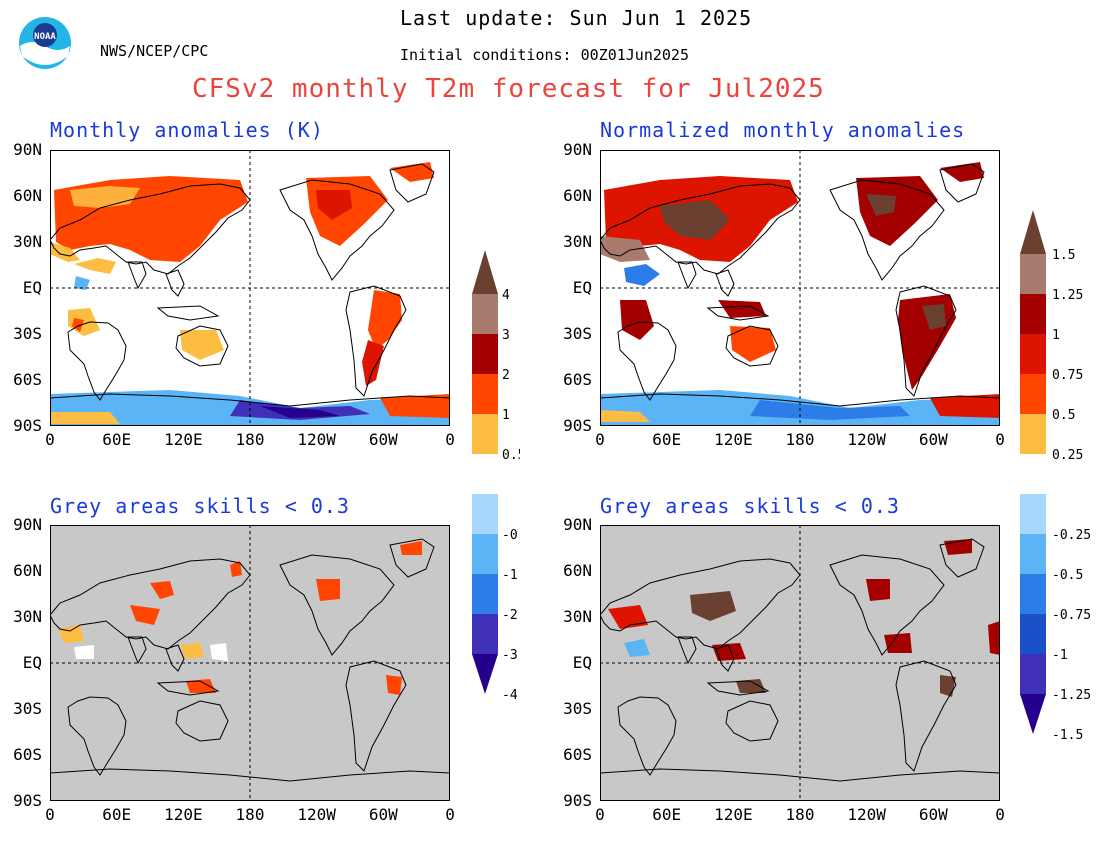  Describe the element at coordinates (27, 754) in the screenshot. I see `lat-tick-label: 60S` at that location.